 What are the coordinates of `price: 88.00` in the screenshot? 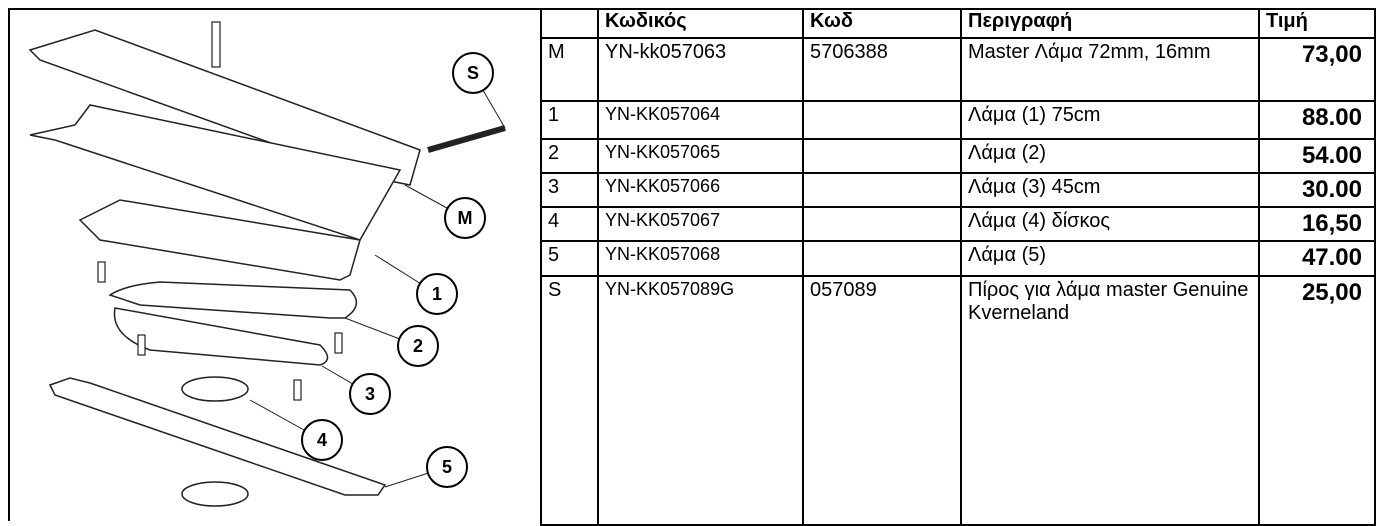 It's located at (1317, 120).